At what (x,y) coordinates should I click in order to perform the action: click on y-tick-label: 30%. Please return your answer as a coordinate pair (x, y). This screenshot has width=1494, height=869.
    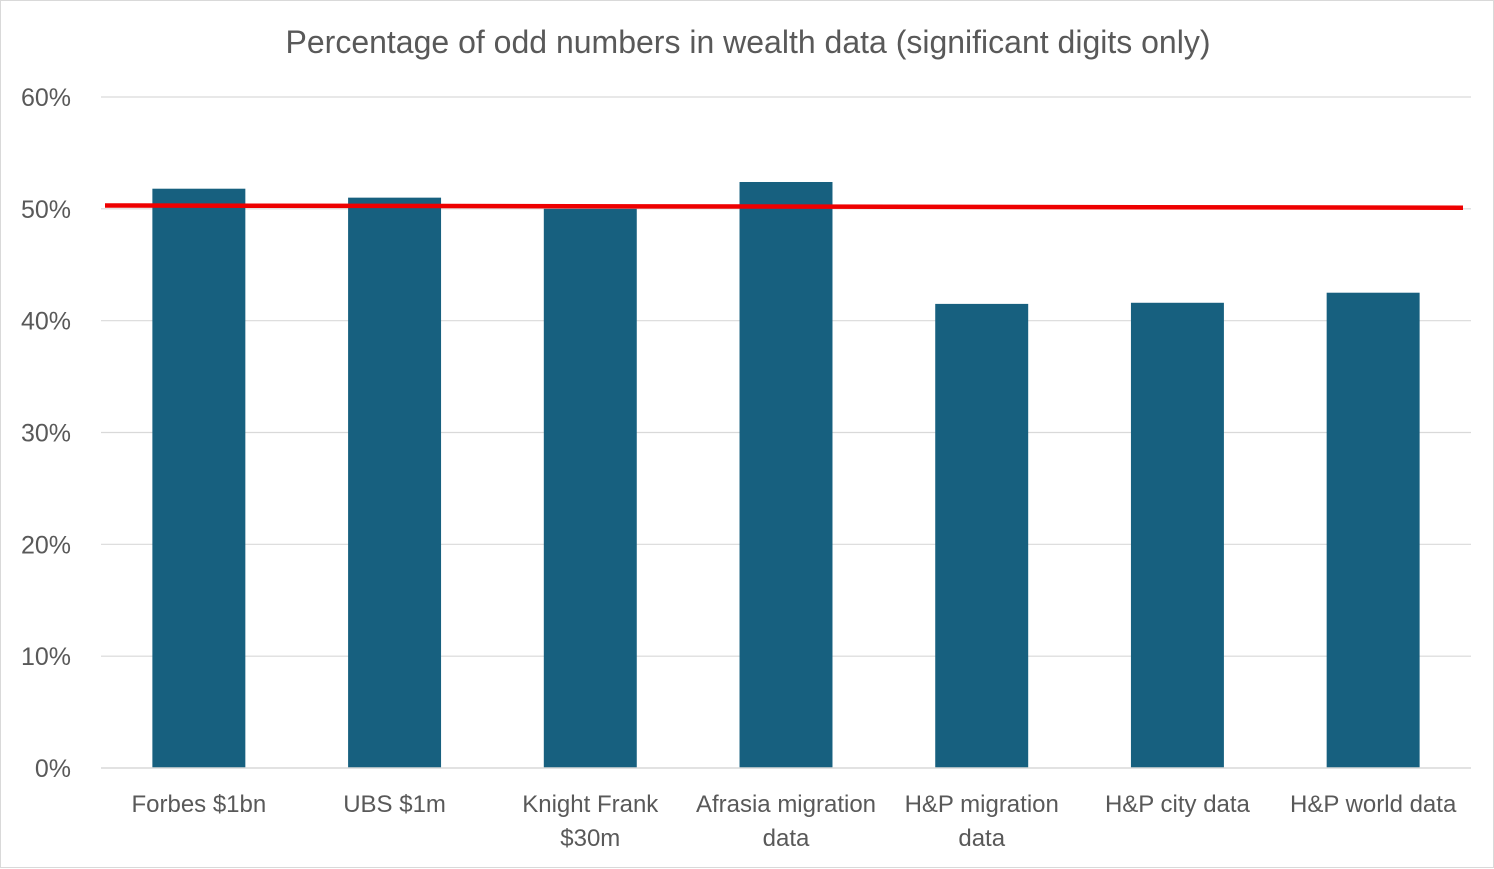
    Looking at the image, I should click on (46, 434).